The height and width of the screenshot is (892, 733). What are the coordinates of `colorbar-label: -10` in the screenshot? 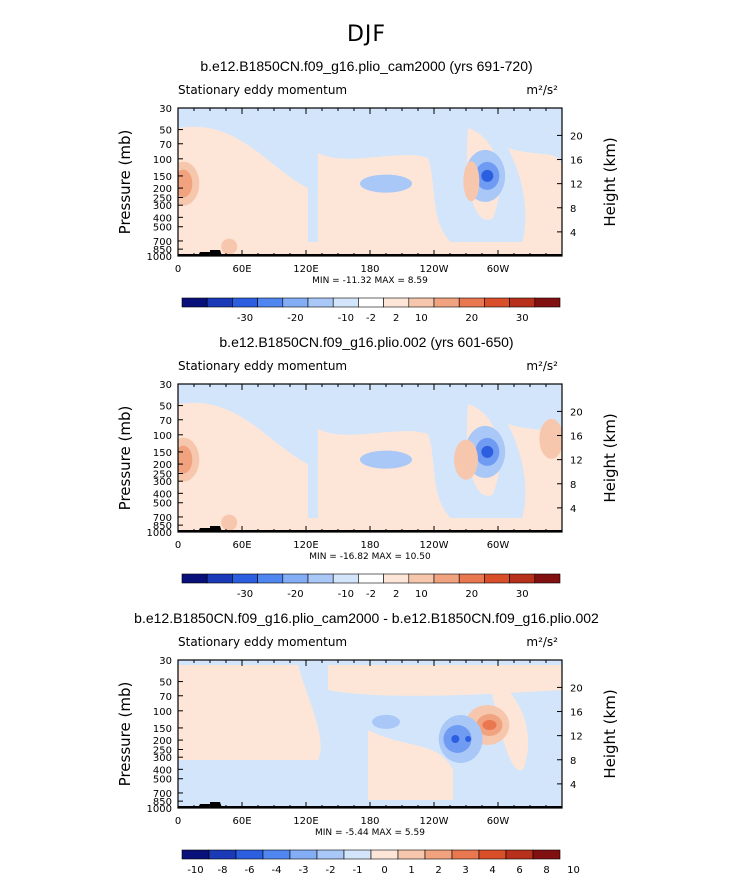 It's located at (346, 318).